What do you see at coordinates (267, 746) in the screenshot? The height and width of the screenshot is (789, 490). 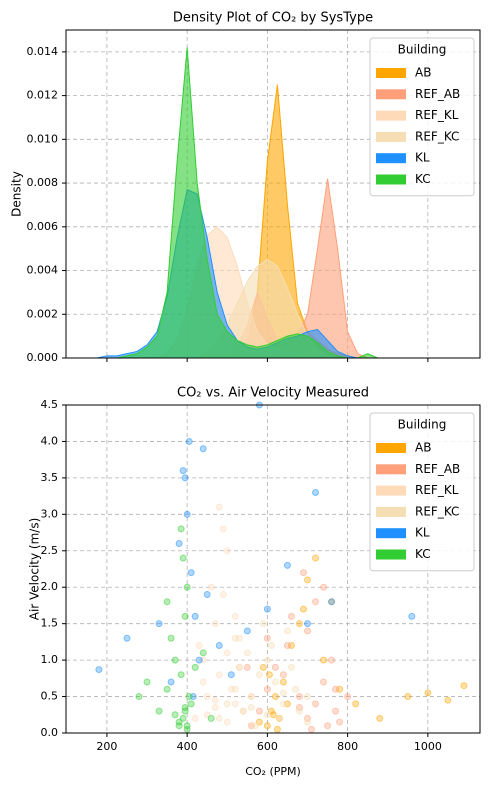 I see `x-tick-label: 600` at bounding box center [267, 746].